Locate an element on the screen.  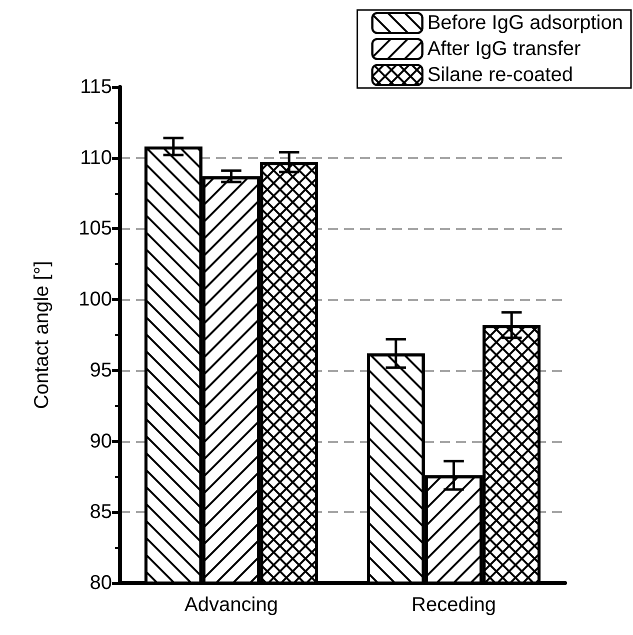
y-tick-label: 80 is located at coordinates (101, 583).